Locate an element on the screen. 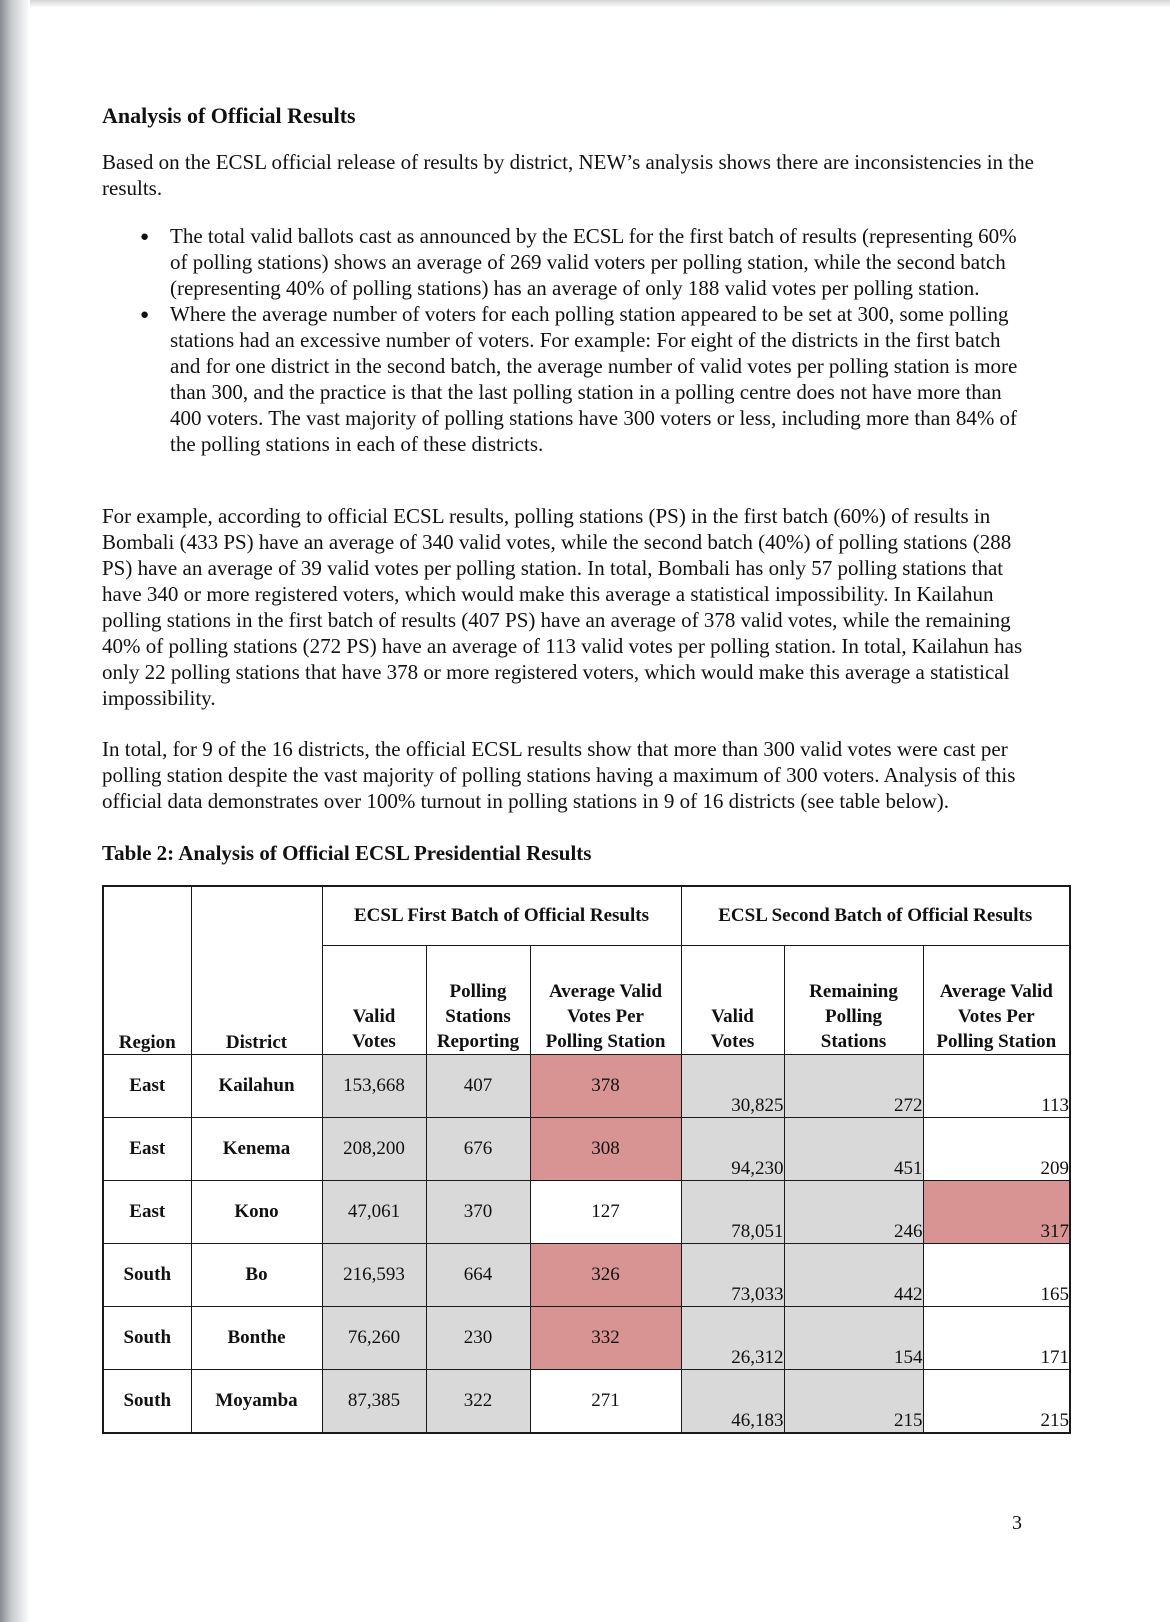  cell-b1-valid: 47,061 is located at coordinates (374, 1212).